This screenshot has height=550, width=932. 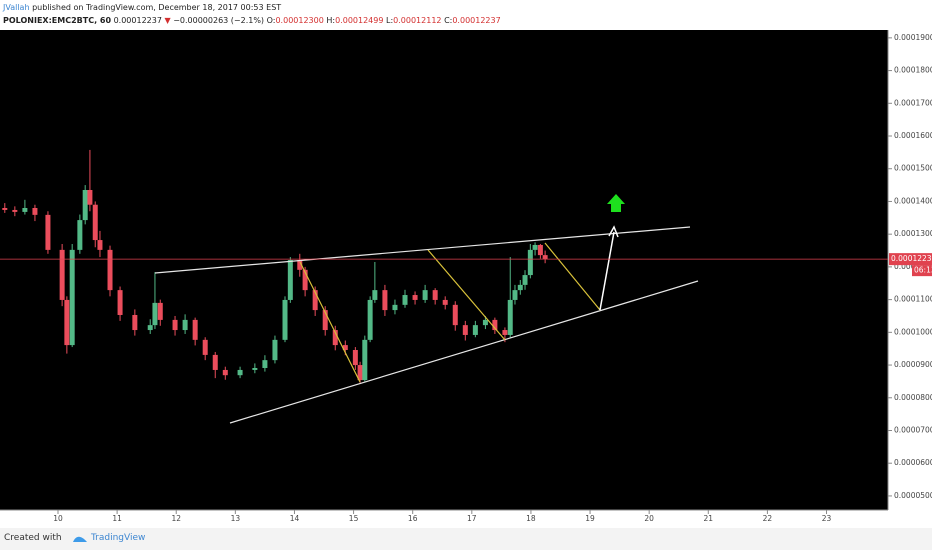 I want to click on x-tick-label: 12, so click(x=176, y=518).